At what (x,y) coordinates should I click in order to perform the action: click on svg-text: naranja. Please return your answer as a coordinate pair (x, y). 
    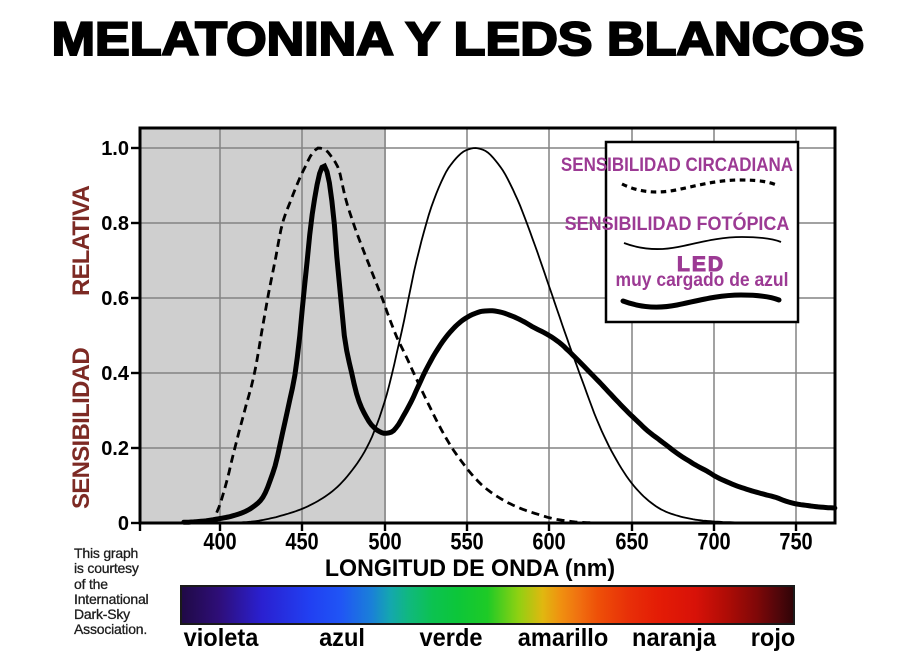
    Looking at the image, I should click on (674, 638).